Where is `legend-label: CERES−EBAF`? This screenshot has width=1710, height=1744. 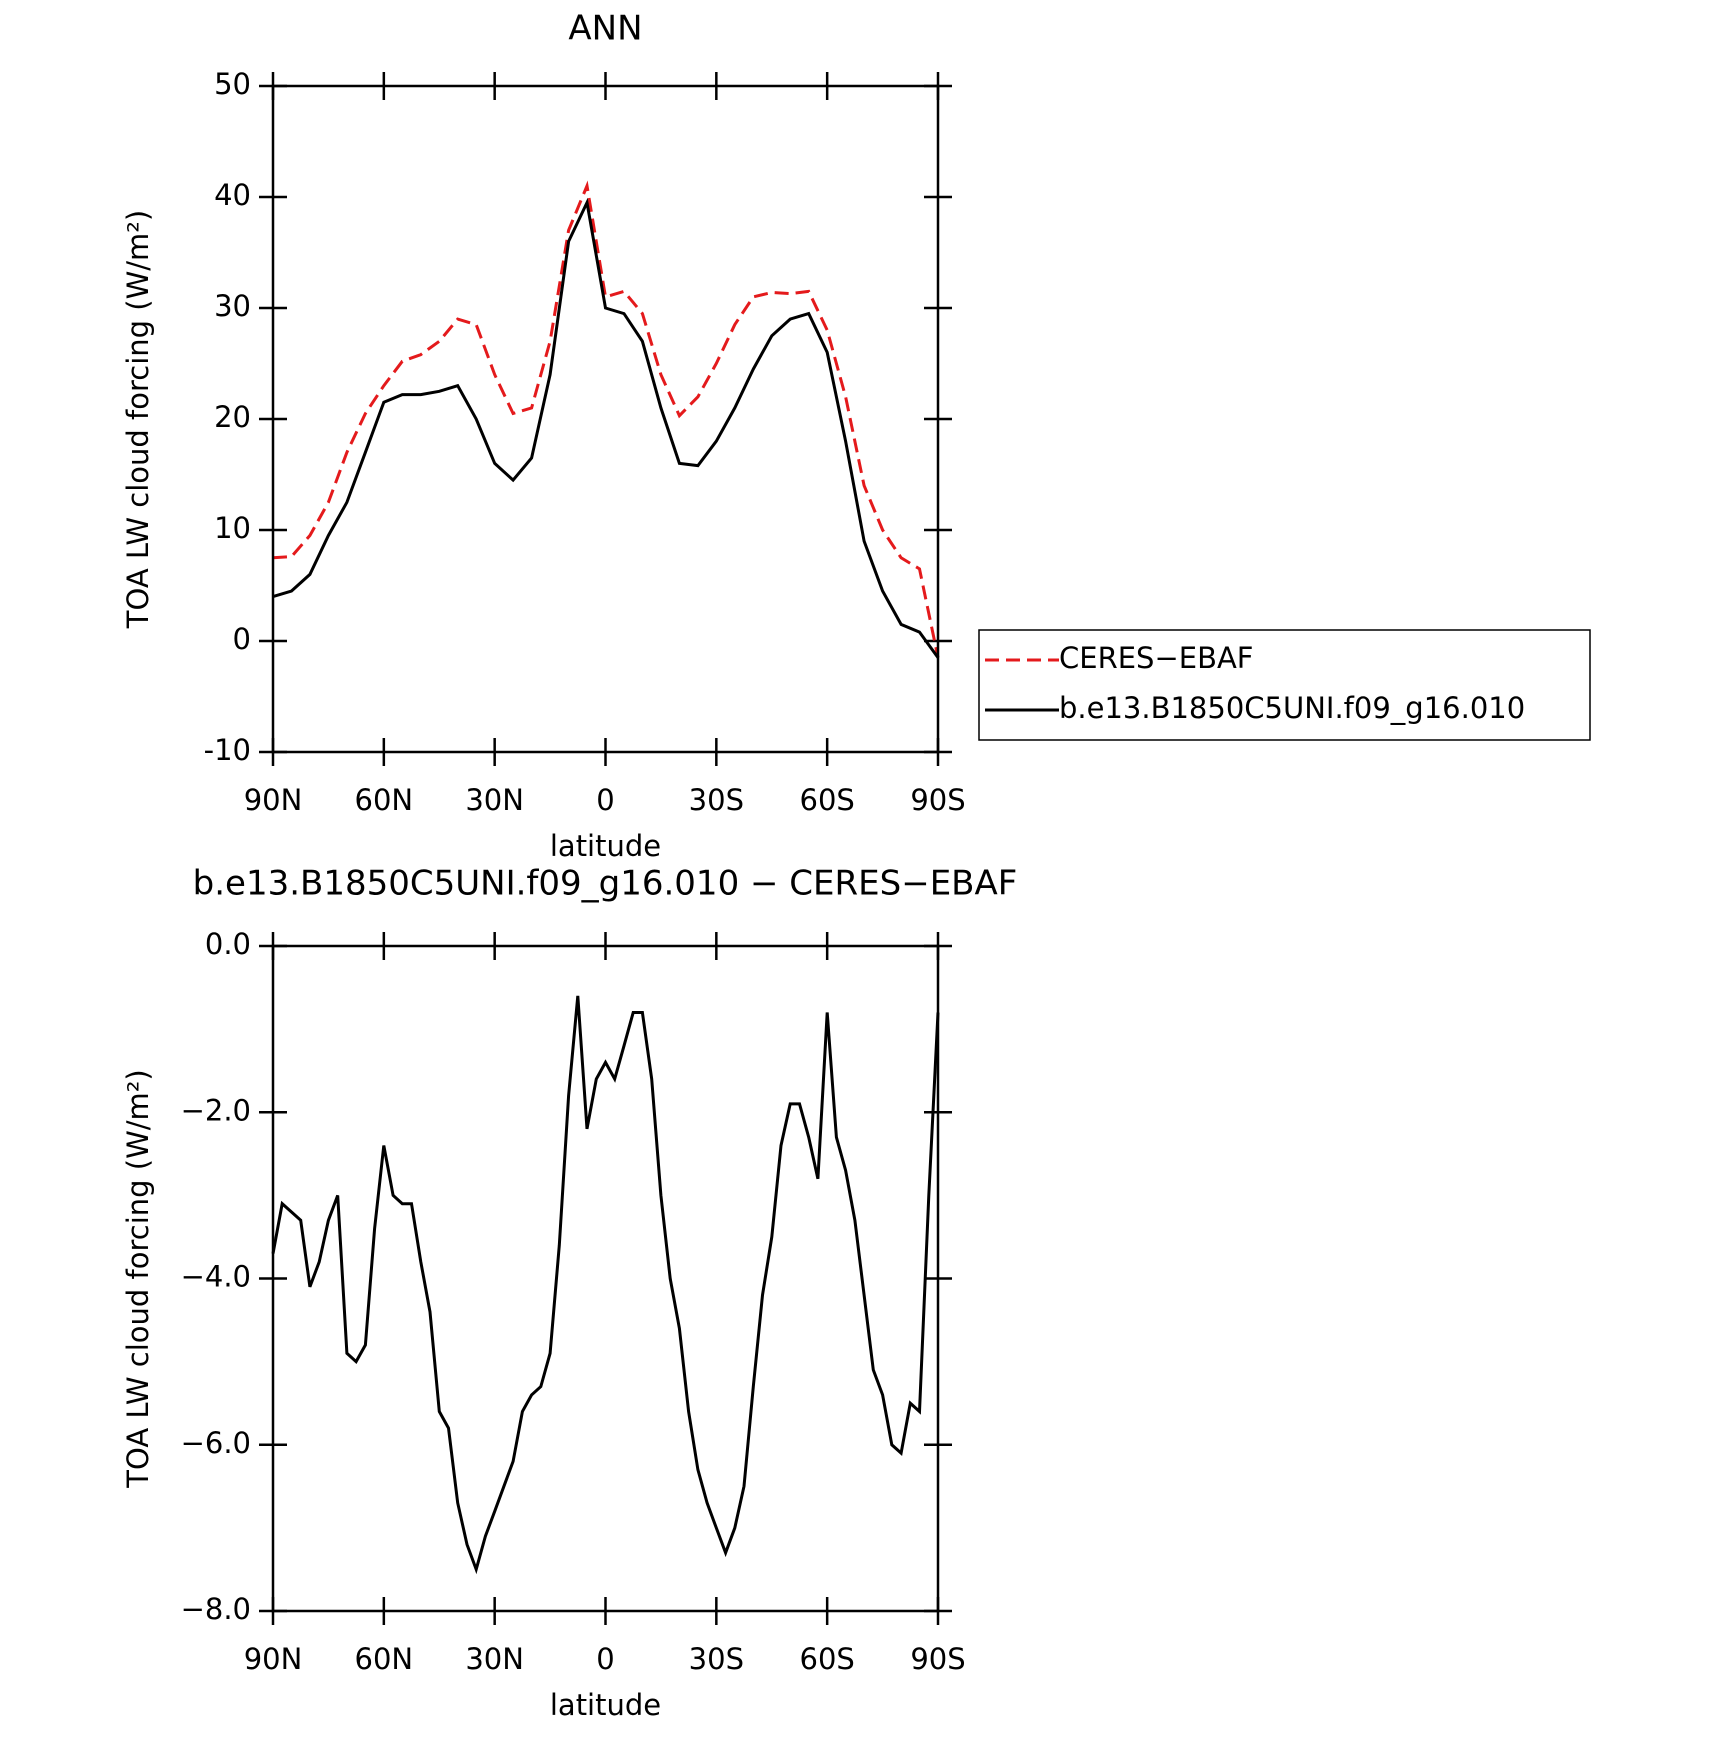
legend-label: CERES−EBAF is located at coordinates (1156, 658).